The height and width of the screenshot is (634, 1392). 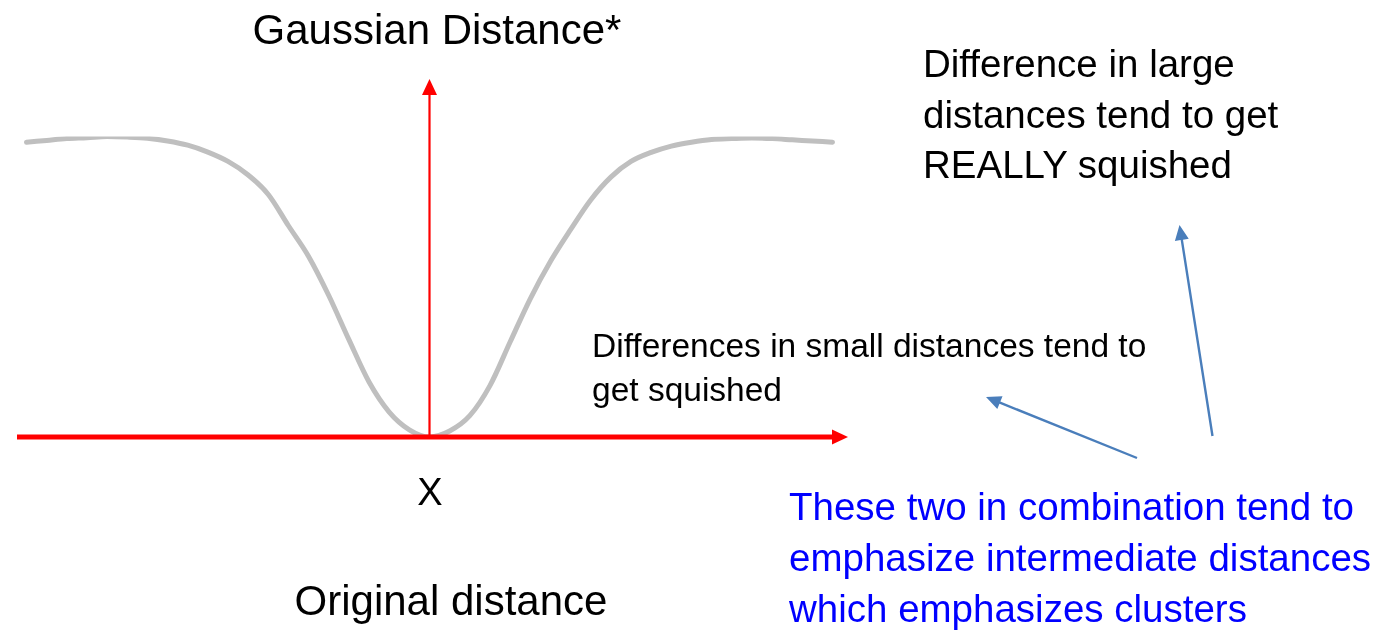 What do you see at coordinates (437, 29) in the screenshot?
I see `y-axis-title: Gaussian Distance*` at bounding box center [437, 29].